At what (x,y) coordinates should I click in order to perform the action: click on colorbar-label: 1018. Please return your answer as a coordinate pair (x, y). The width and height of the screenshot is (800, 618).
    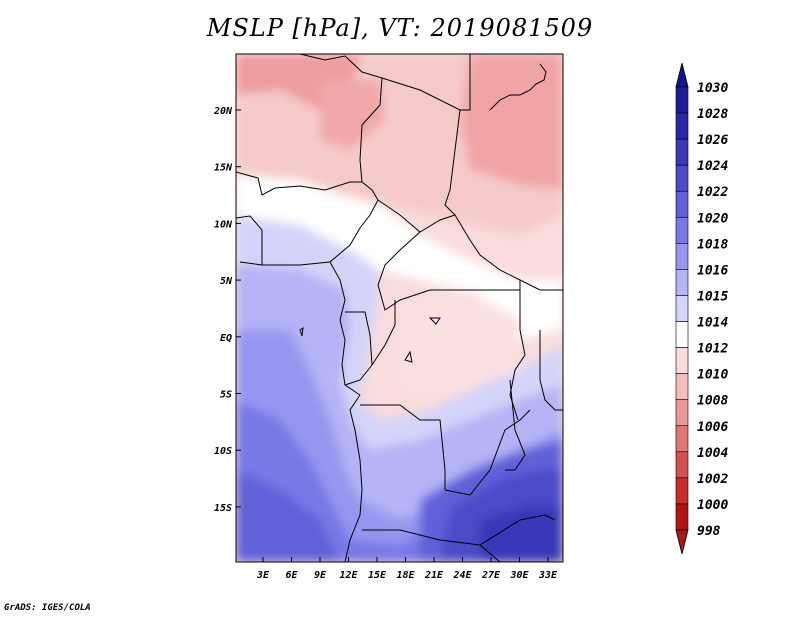
    Looking at the image, I should click on (712, 244).